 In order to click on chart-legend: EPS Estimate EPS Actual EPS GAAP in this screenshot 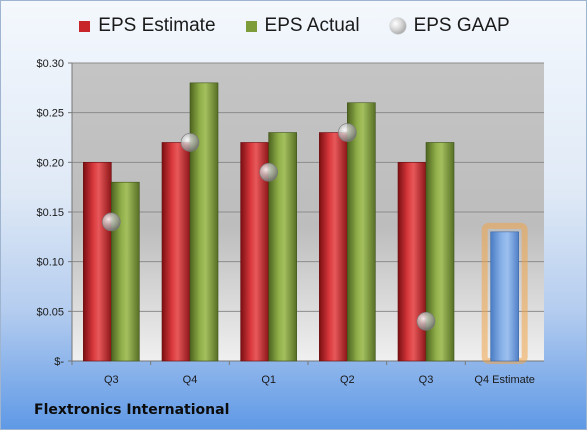, I will do `click(293, 26)`.